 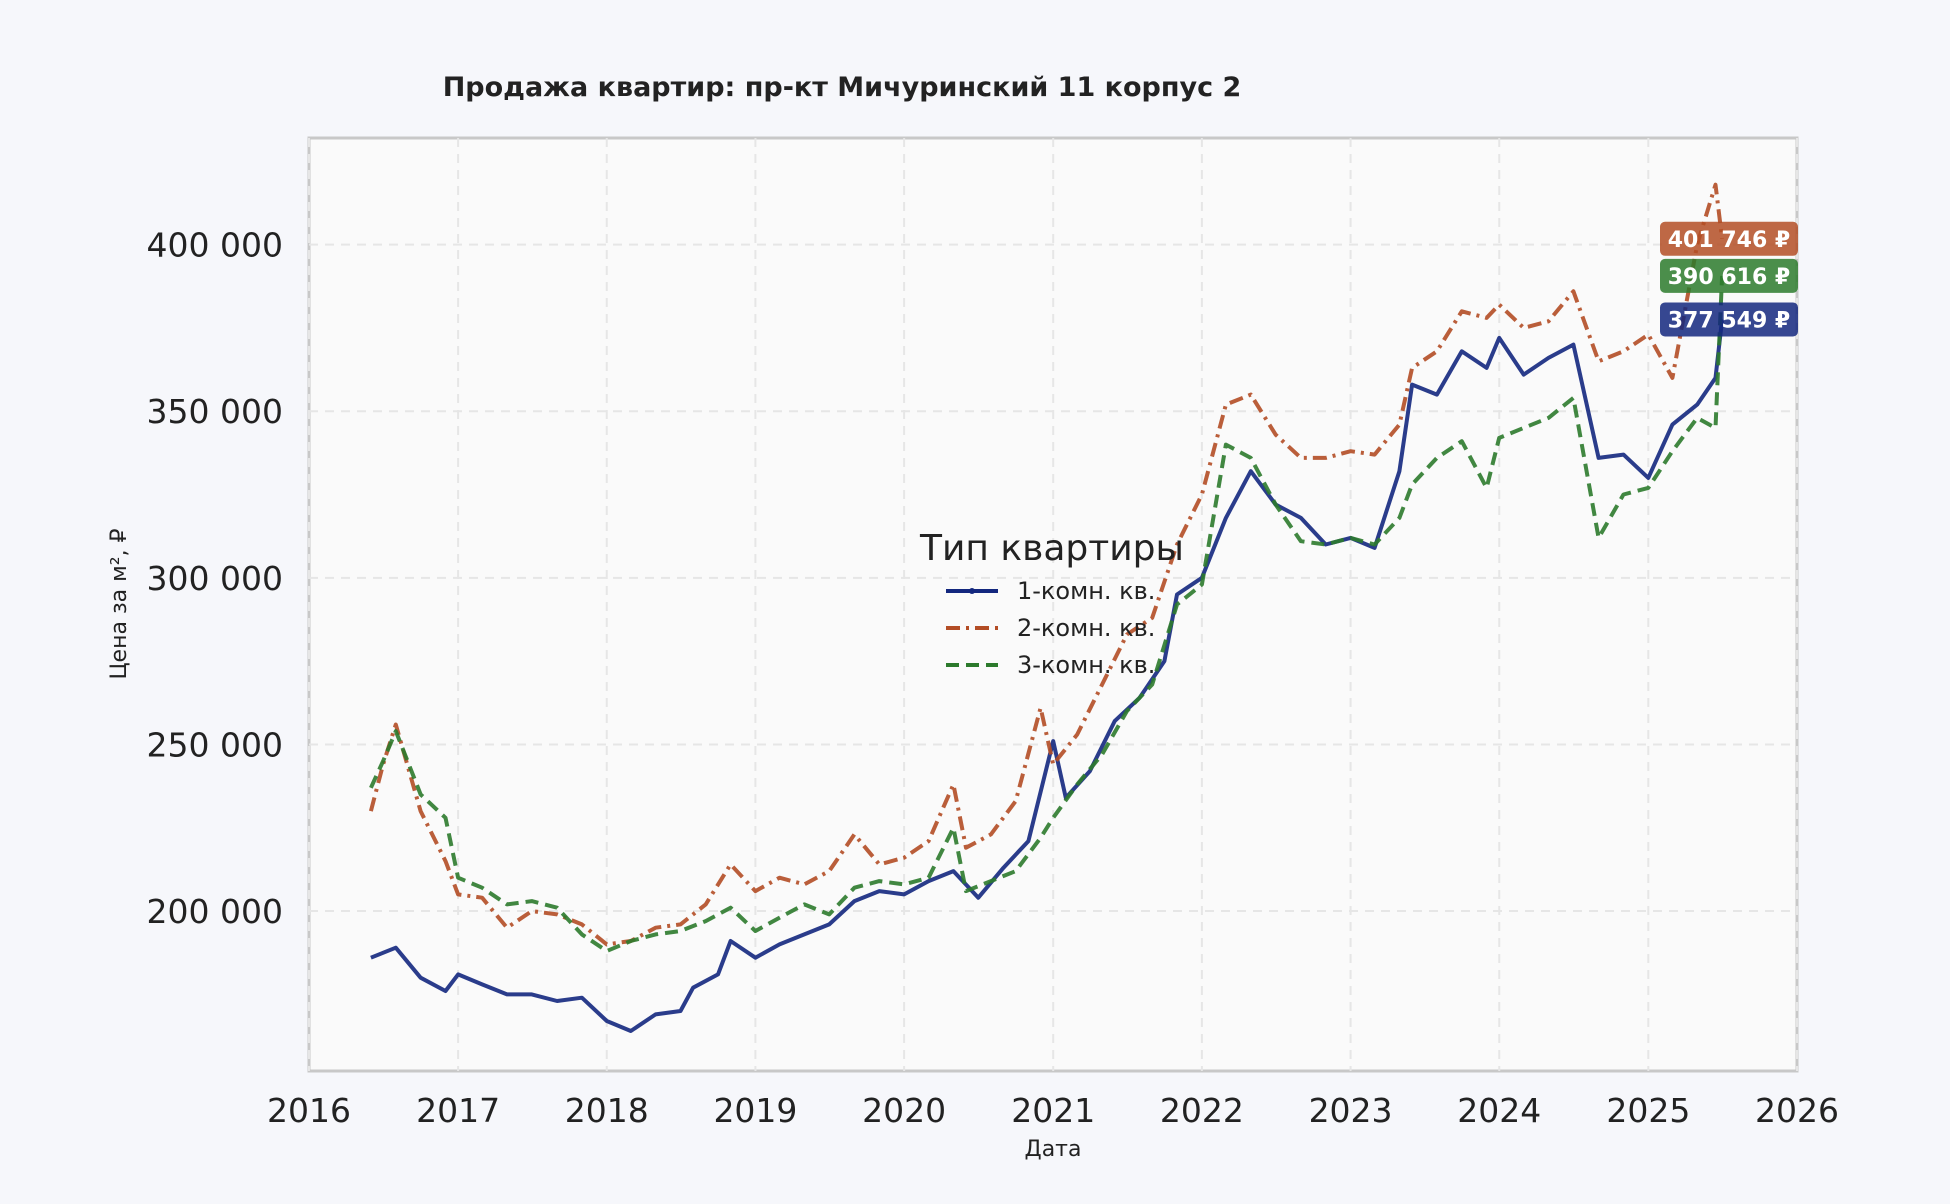 I want to click on x-tick-label: 2020, so click(x=904, y=1110).